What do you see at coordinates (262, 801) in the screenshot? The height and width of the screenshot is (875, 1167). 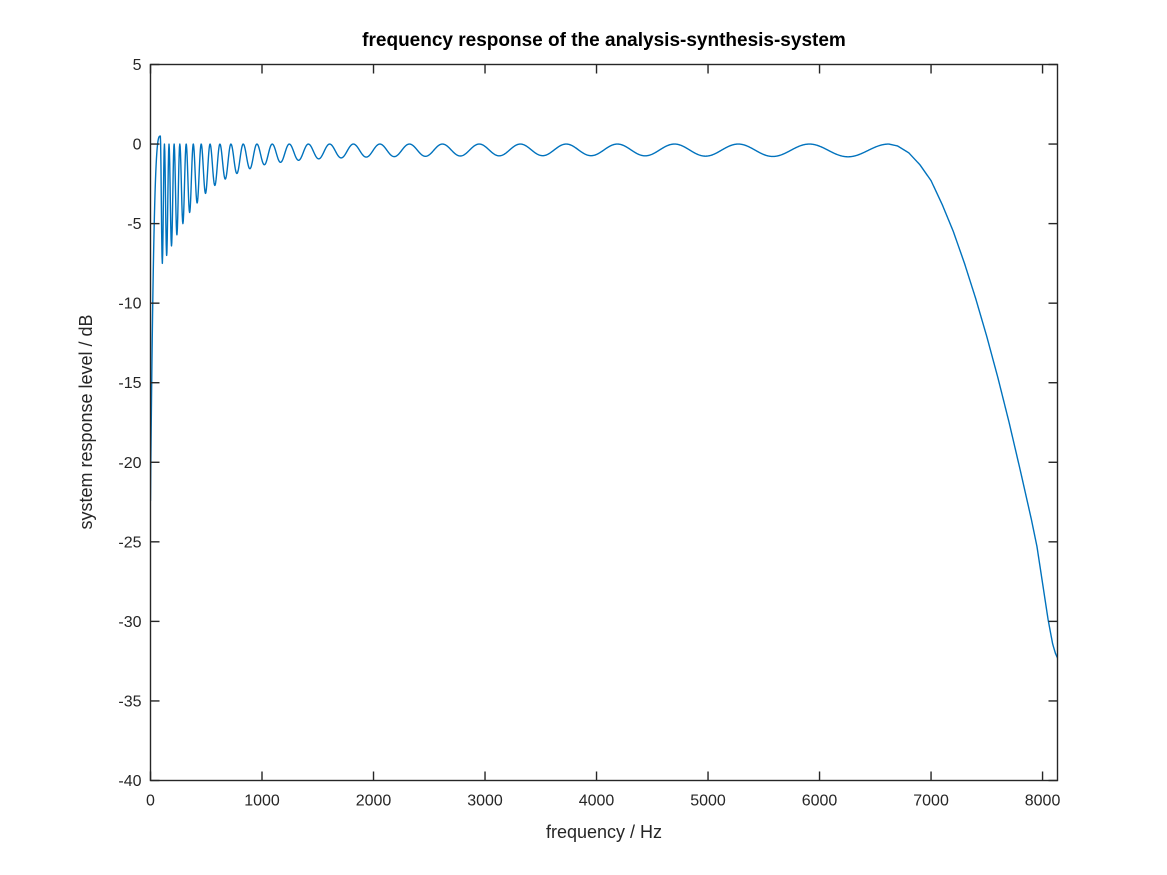 I see `x-tick-label: 1000` at bounding box center [262, 801].